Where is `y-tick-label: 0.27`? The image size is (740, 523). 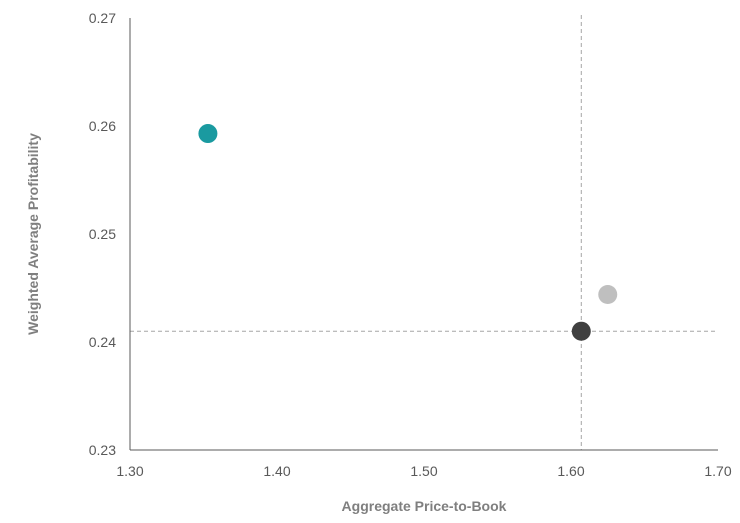
y-tick-label: 0.27 is located at coordinates (102, 18).